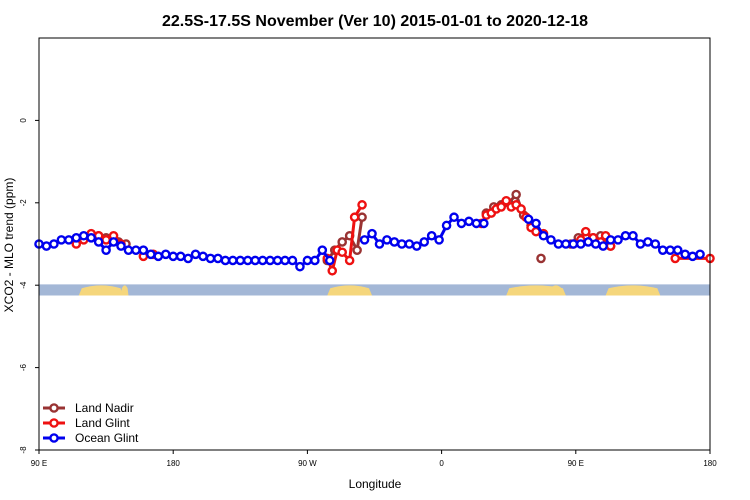 The image size is (750, 500). What do you see at coordinates (441, 463) in the screenshot?
I see `x-tick-label: 0` at bounding box center [441, 463].